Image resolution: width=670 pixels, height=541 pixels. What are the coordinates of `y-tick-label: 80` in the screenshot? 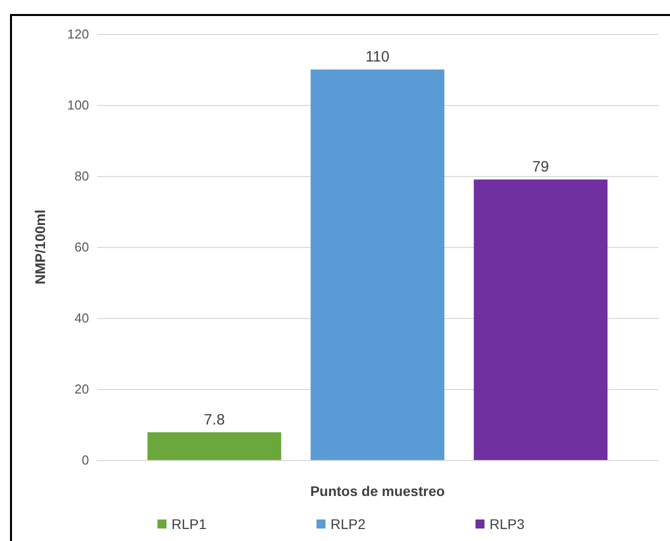 It's located at (81, 176).